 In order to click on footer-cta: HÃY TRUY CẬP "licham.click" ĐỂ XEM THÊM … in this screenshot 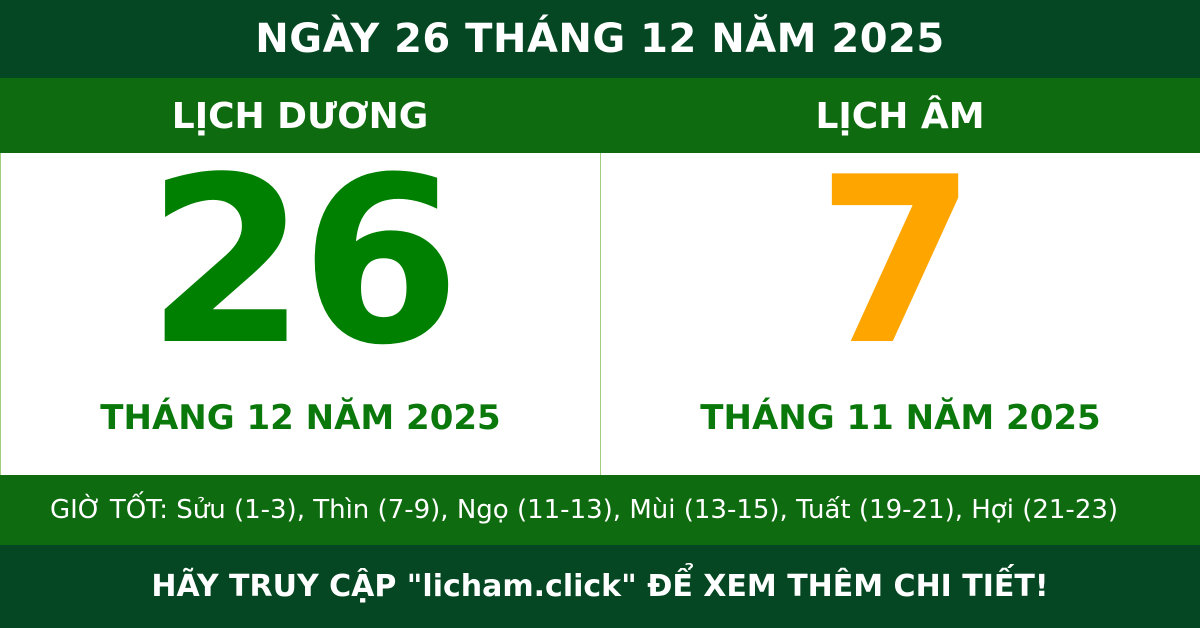, I will do `click(600, 586)`.